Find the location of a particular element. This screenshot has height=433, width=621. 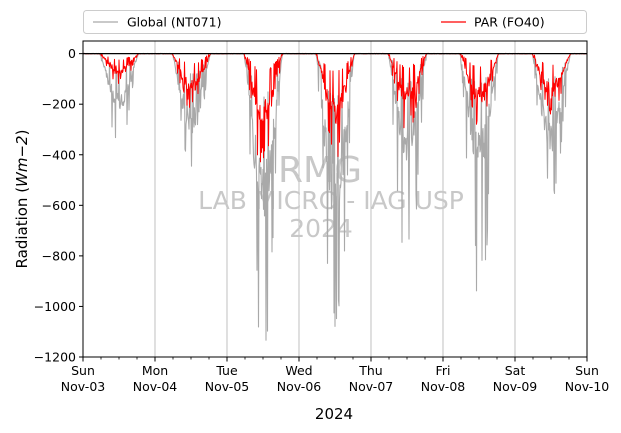

legend-box is located at coordinates (335, 22).